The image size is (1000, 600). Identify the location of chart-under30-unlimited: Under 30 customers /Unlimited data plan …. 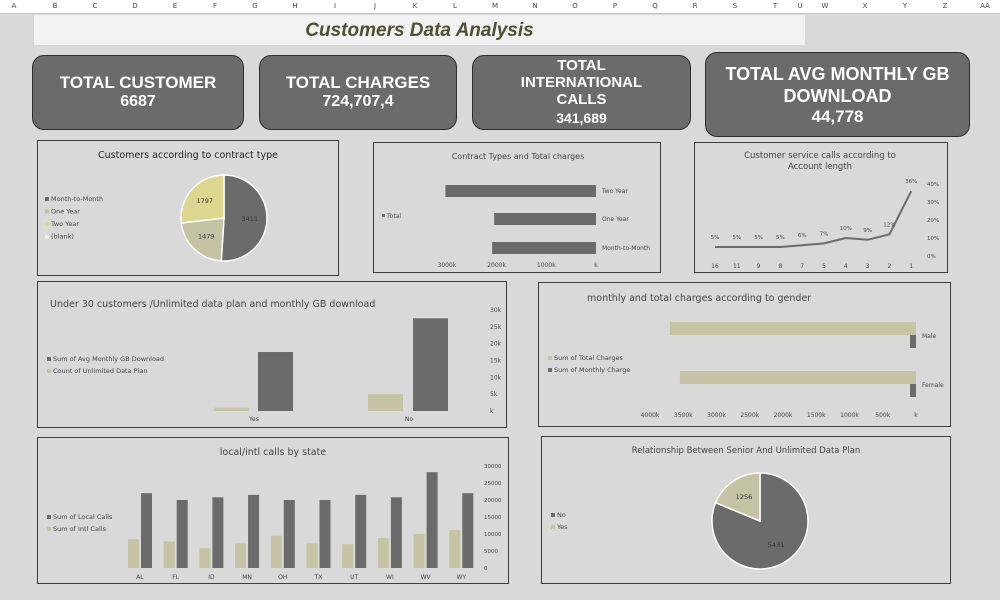
(272, 354).